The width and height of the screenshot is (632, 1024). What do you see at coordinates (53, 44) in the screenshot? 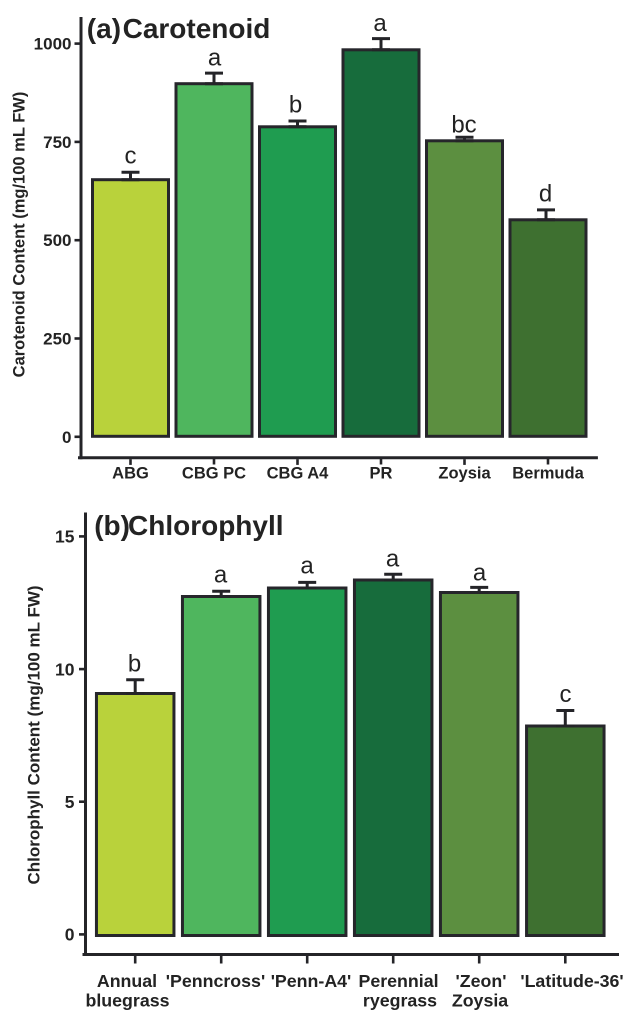
I see `svg-text: 1000` at bounding box center [53, 44].